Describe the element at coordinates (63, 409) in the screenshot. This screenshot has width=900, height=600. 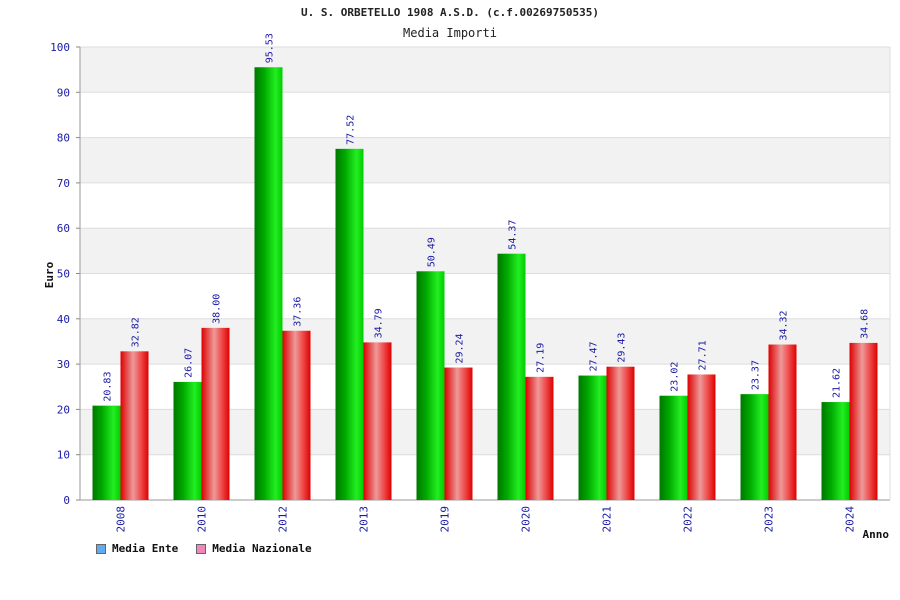
I see `y-tick-label: 20` at that location.